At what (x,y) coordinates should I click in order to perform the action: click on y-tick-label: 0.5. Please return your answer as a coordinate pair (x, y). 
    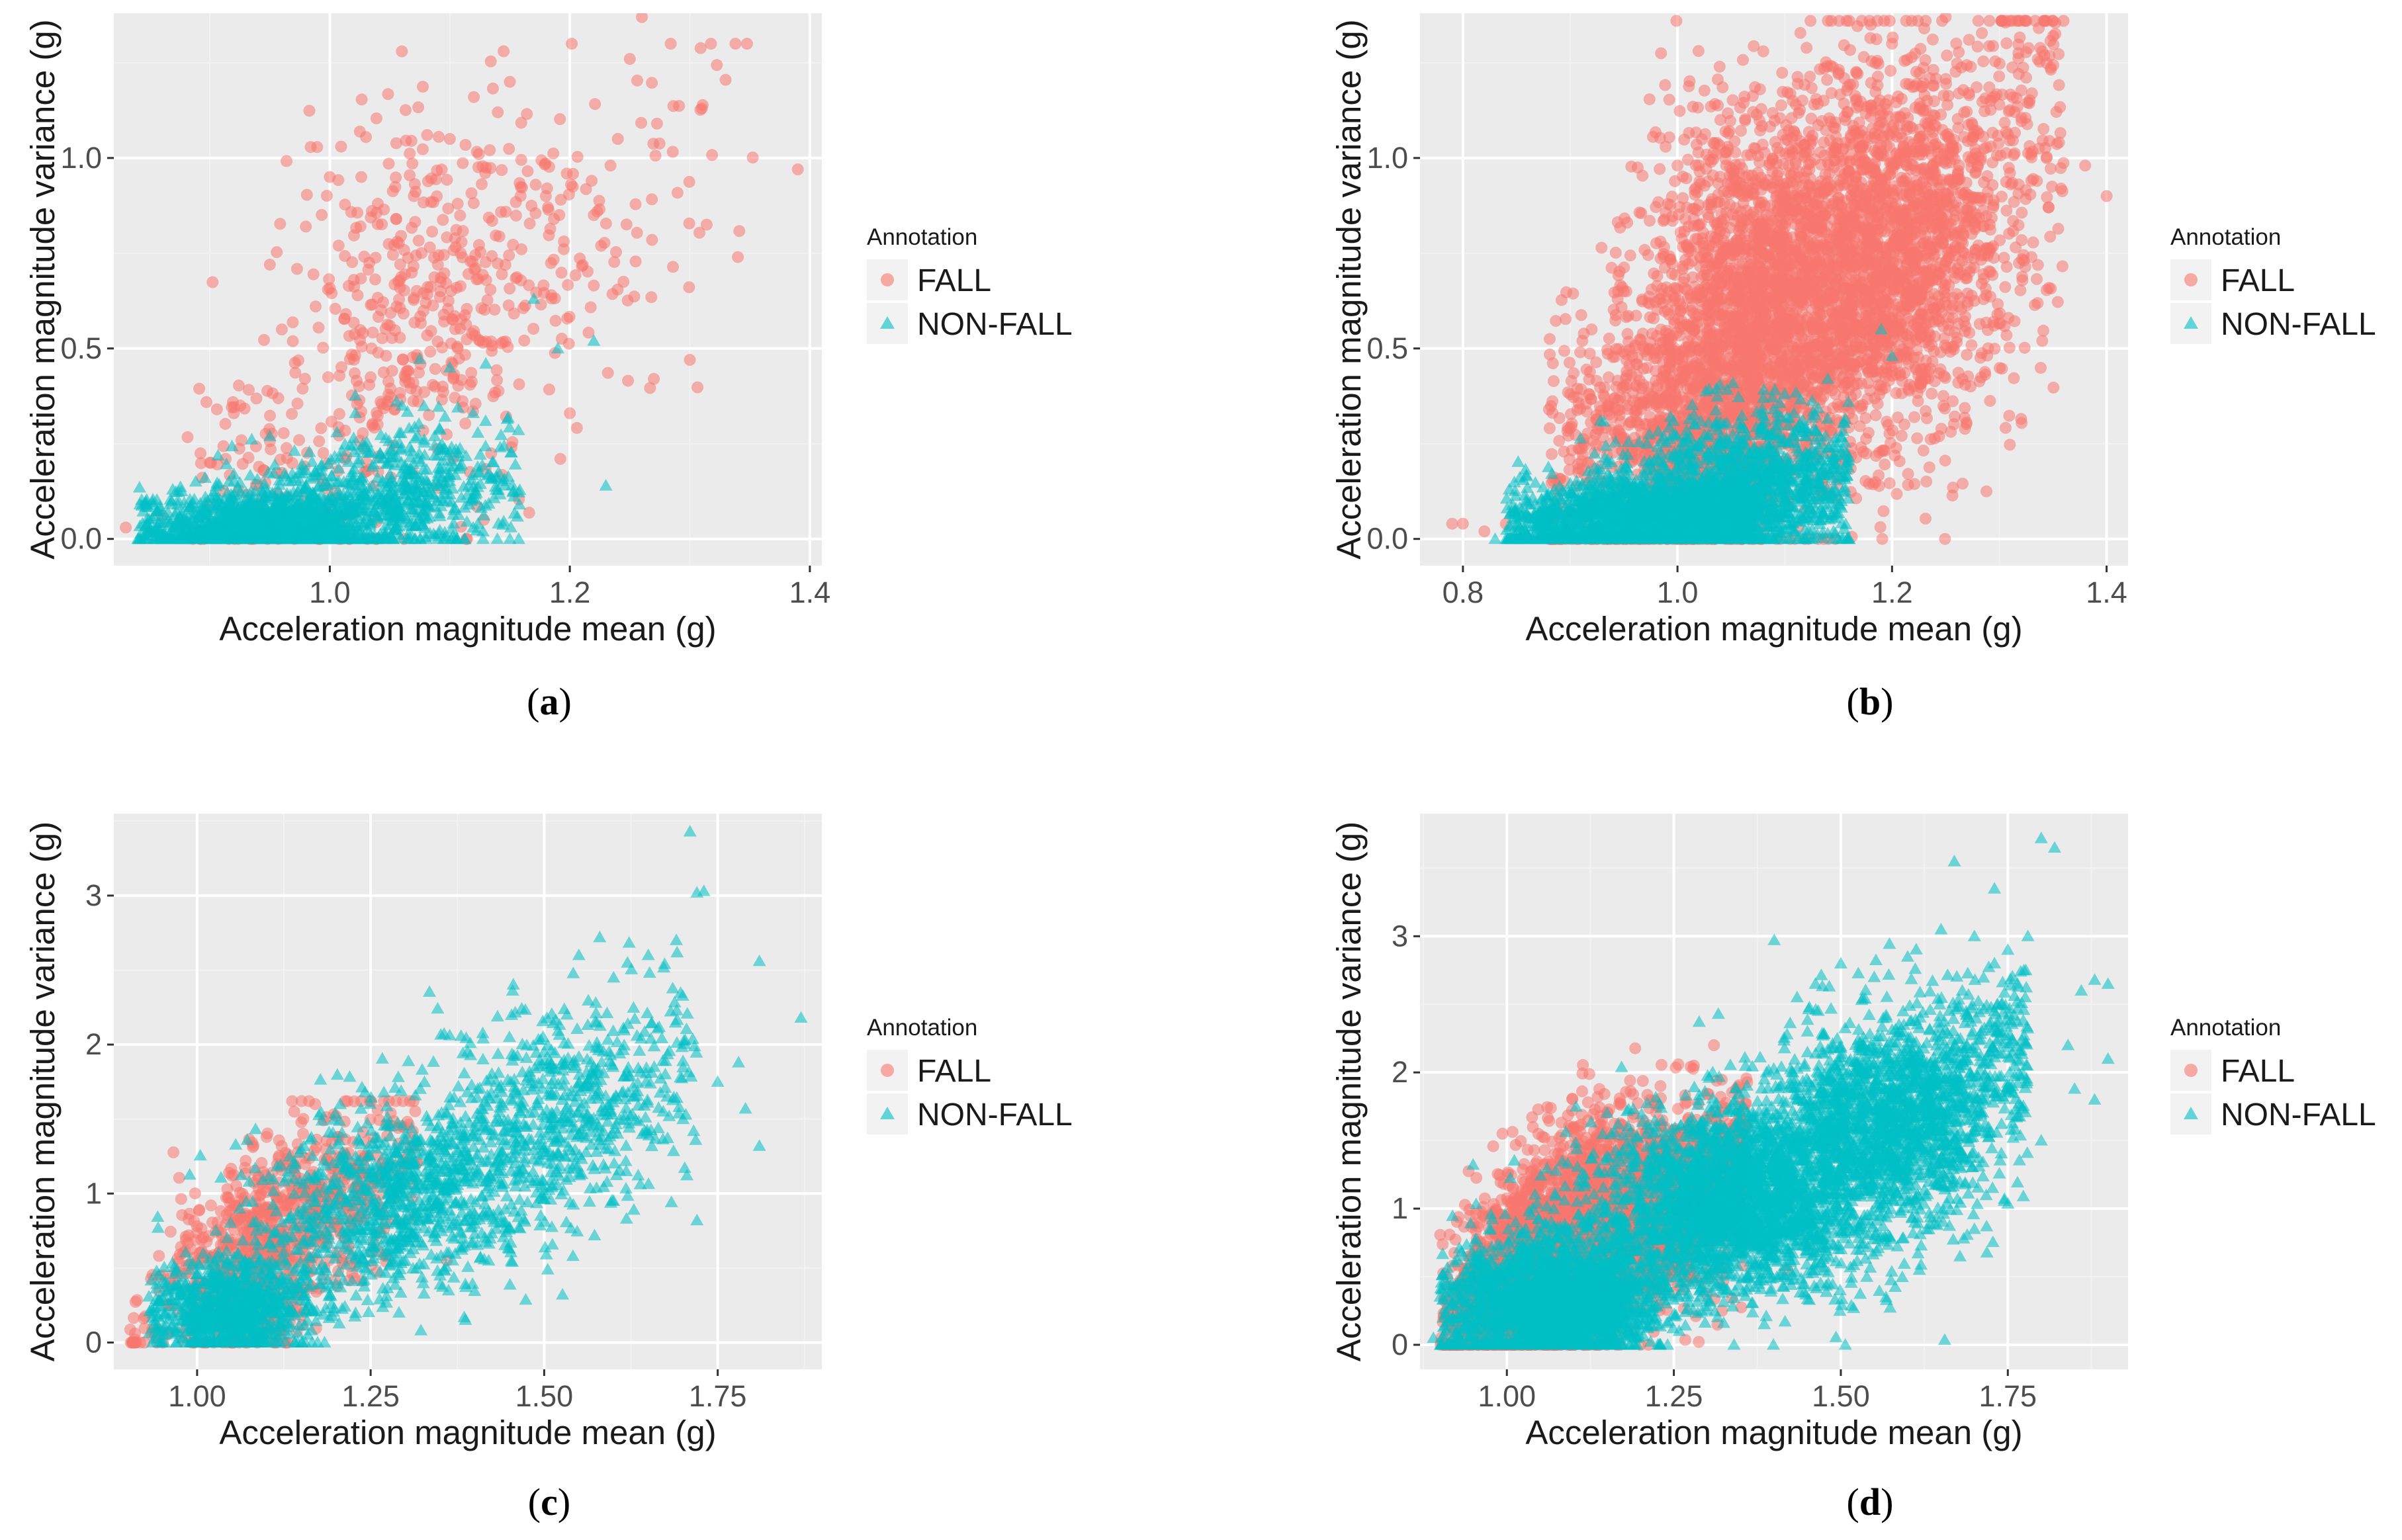
    Looking at the image, I should click on (81, 348).